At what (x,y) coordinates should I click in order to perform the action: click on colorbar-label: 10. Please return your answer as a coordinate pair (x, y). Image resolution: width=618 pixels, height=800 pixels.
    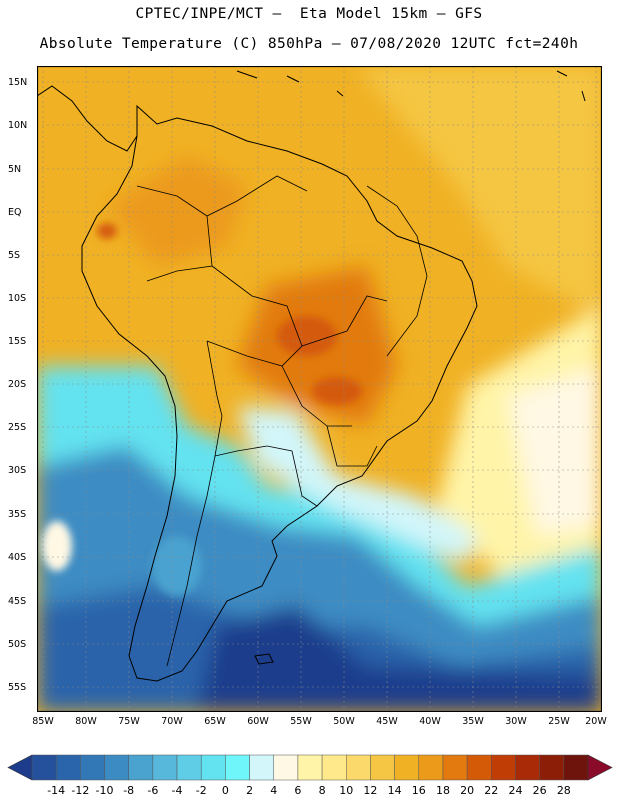
    Looking at the image, I should click on (346, 790).